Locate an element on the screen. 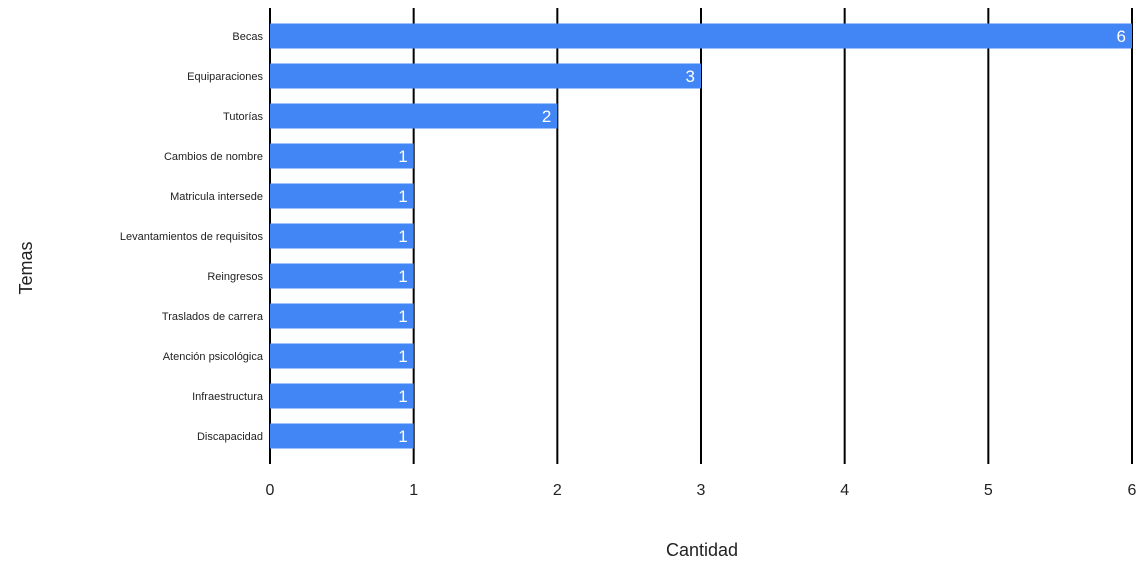 The width and height of the screenshot is (1141, 565). category-label: Levantamientos de requisitos is located at coordinates (192, 237).